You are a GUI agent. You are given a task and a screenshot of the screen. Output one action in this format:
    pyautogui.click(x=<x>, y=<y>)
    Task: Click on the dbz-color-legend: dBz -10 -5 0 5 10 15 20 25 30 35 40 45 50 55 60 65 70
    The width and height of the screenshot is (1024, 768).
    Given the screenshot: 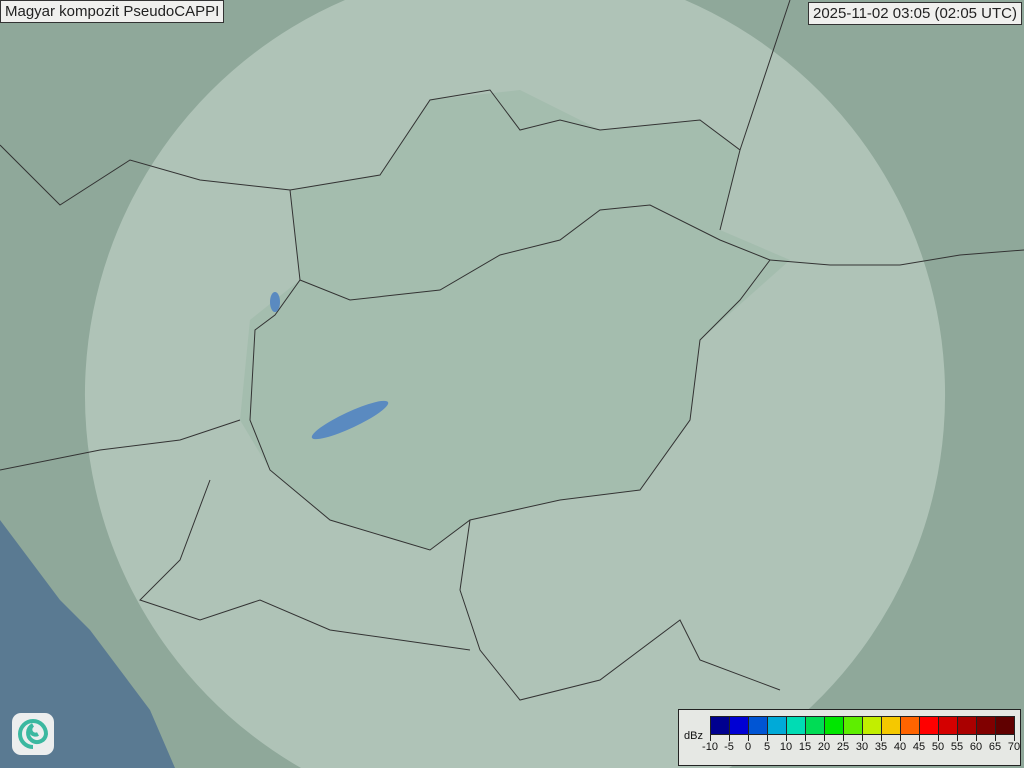 What is the action you would take?
    pyautogui.click(x=849, y=737)
    